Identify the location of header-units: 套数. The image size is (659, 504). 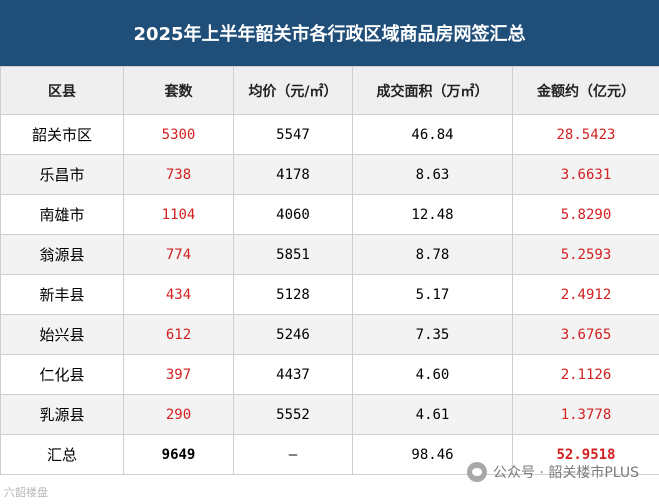
(178, 90).